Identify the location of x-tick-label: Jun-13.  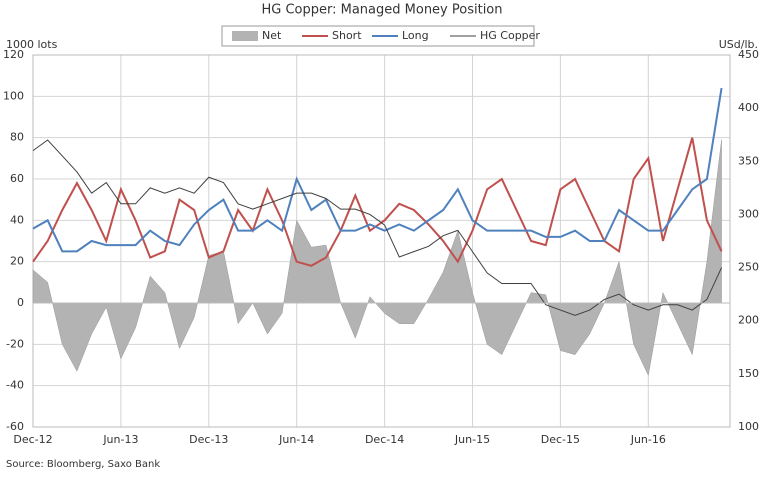
(120, 439).